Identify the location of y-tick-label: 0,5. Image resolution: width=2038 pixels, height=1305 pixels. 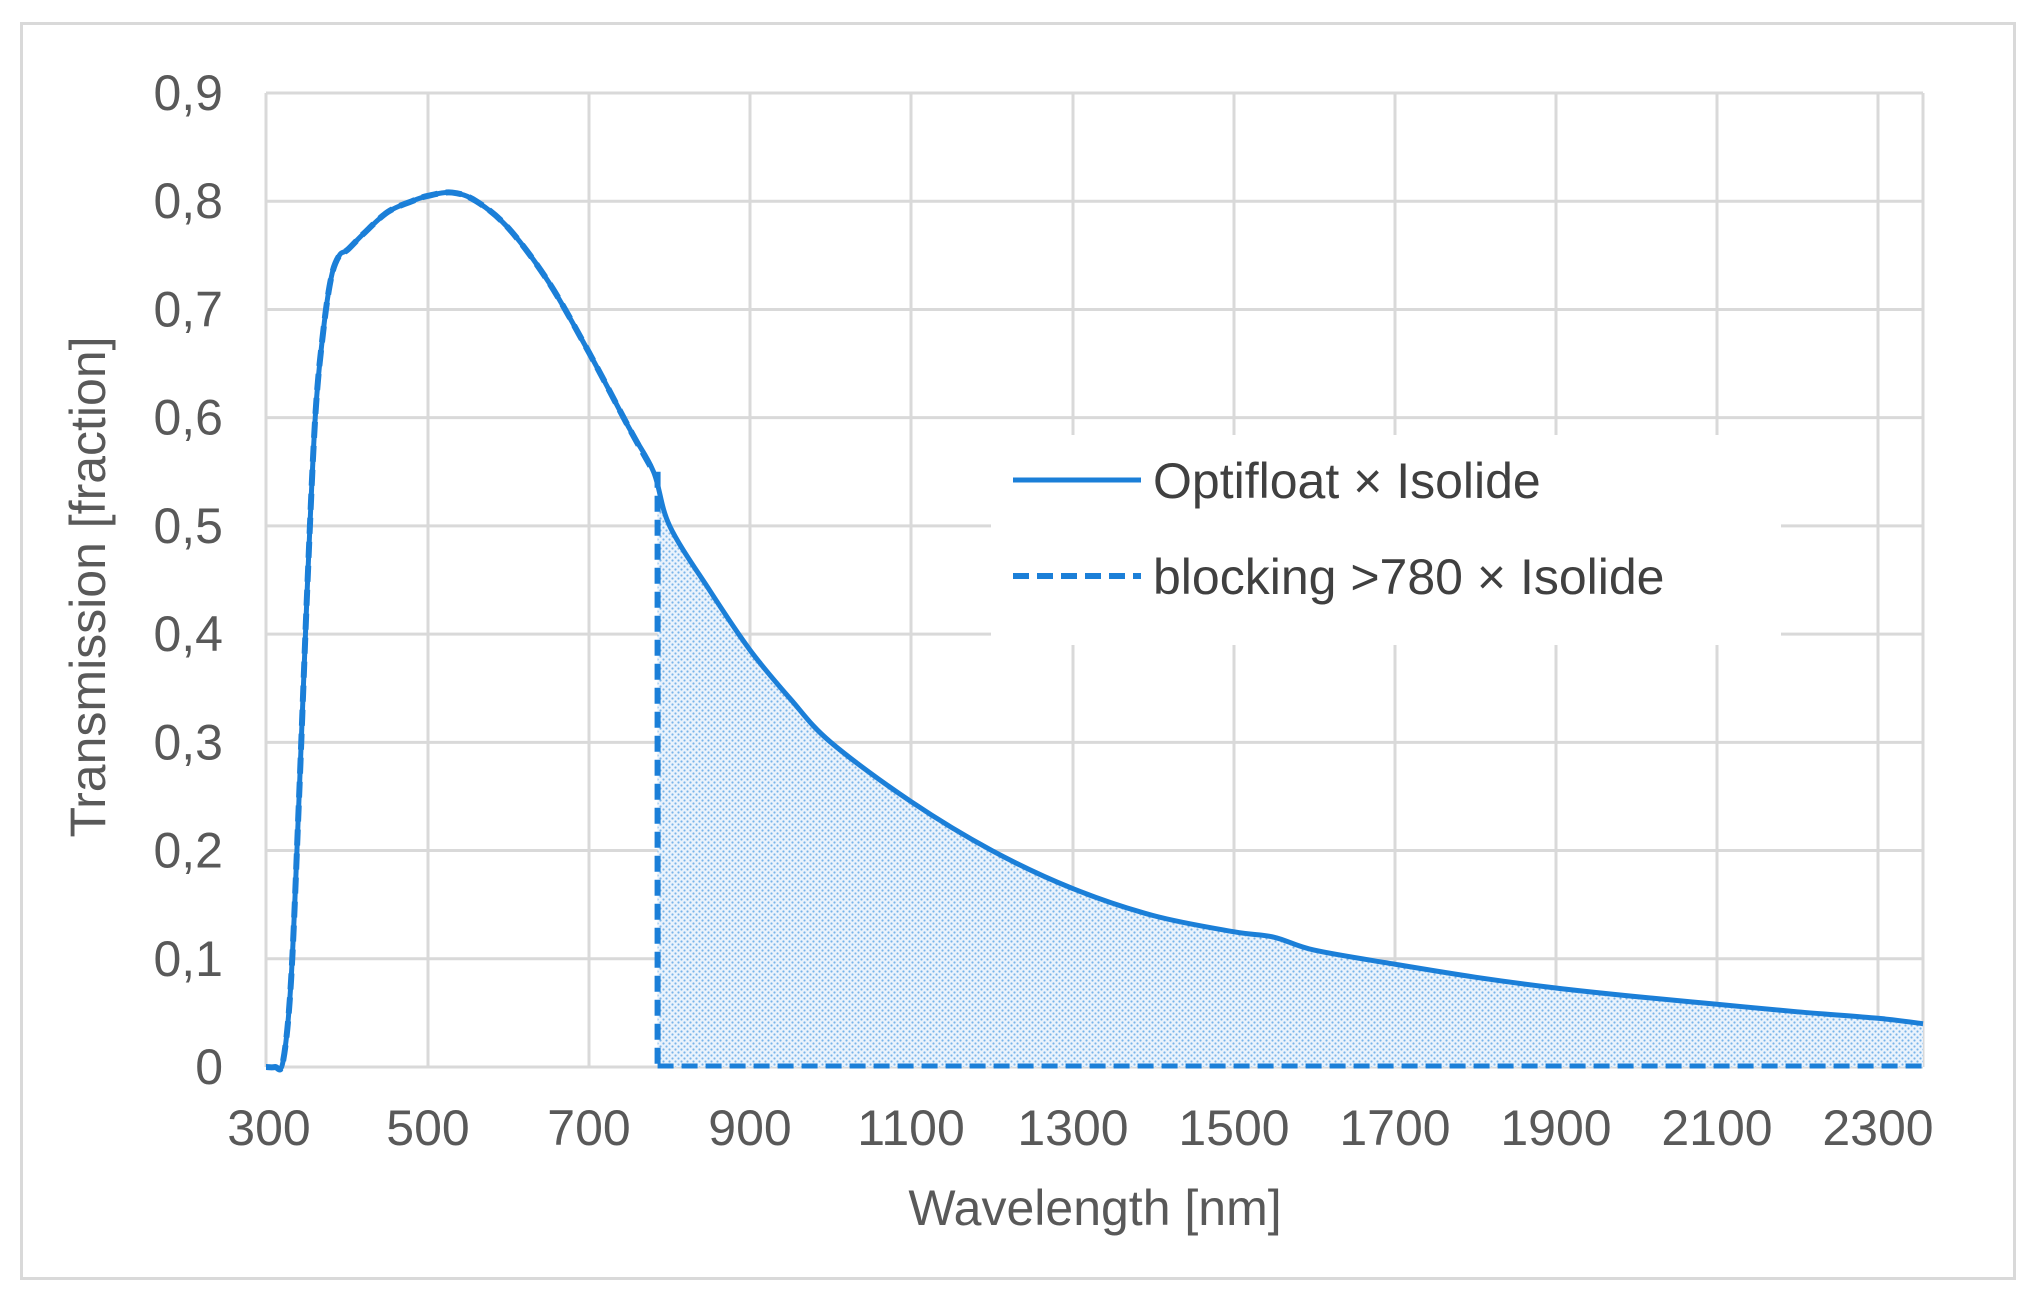
(188, 526).